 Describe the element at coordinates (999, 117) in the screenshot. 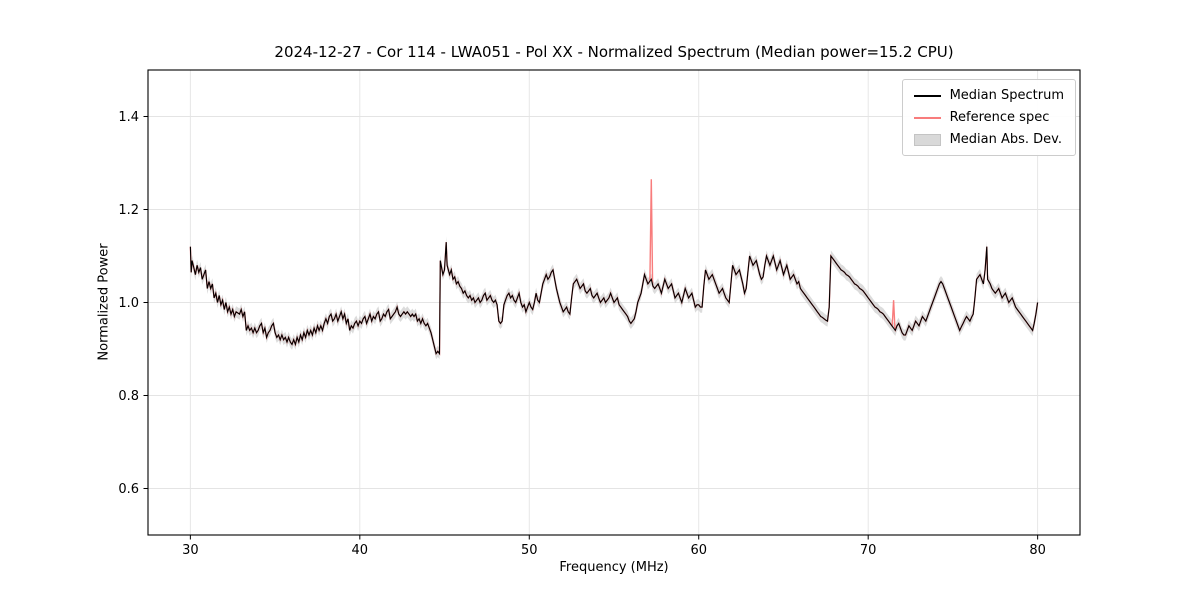

I see `legend-label: Reference spec` at that location.